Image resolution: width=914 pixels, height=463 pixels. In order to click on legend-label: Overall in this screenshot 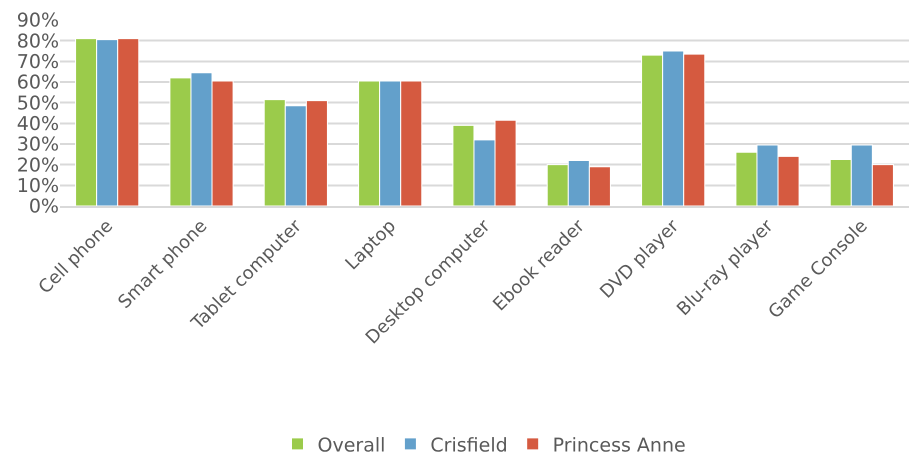, I will do `click(352, 445)`.